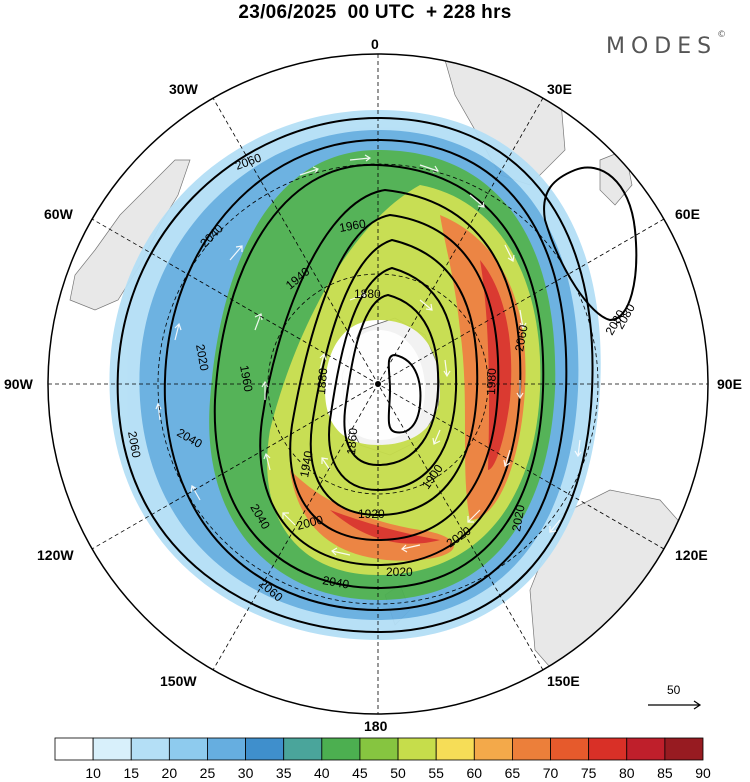  Describe the element at coordinates (691, 555) in the screenshot. I see `lon-label-120e: 120E` at that location.